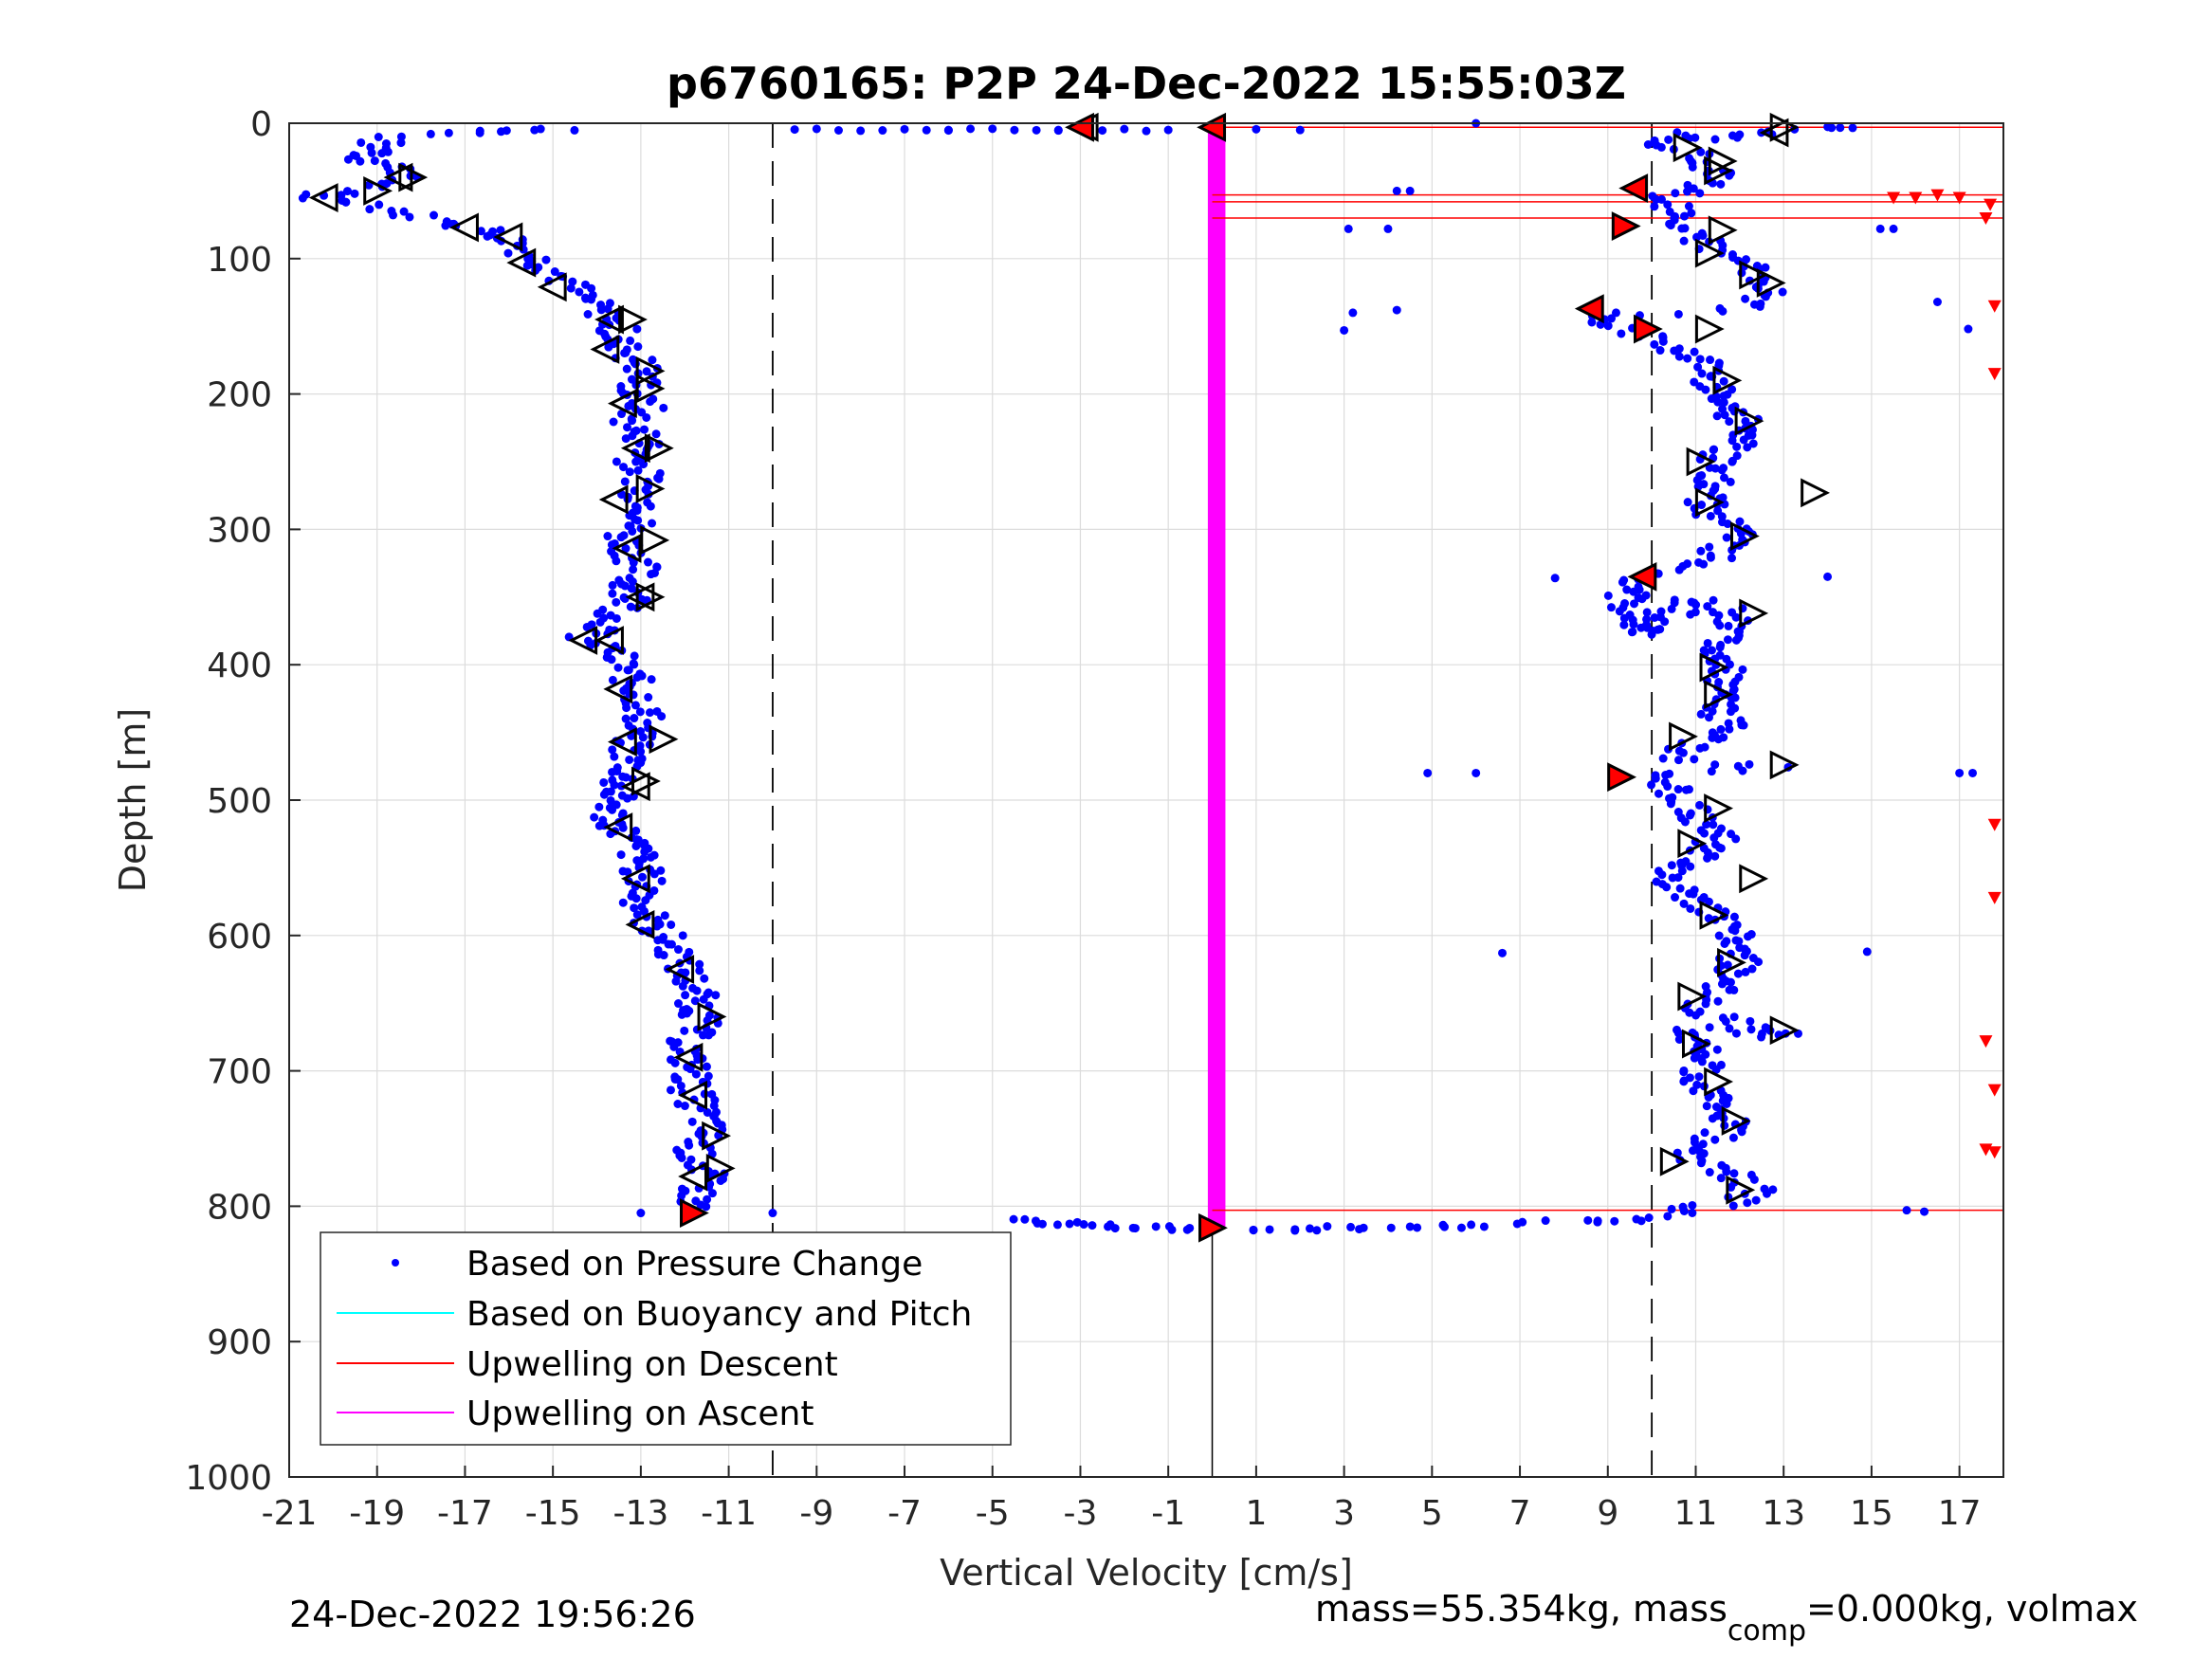 The width and height of the screenshot is (2212, 1659). Describe the element at coordinates (1972, 1609) in the screenshot. I see `footer-mass-rest: =0.000kg, volmax` at that location.